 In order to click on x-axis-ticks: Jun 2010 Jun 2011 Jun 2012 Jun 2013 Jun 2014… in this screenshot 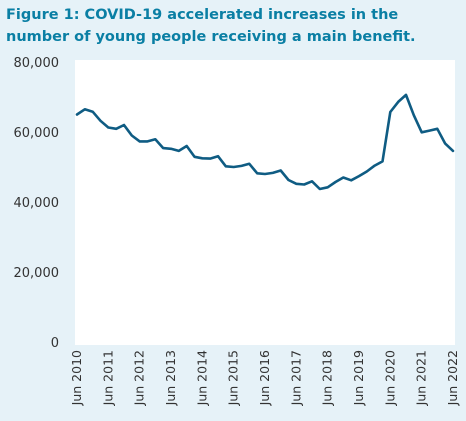, I will do `click(264, 378)`.